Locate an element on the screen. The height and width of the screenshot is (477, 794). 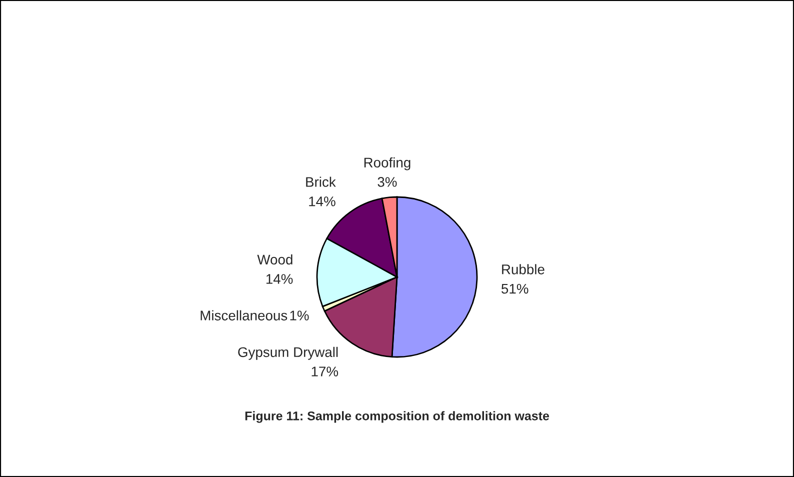
slice-label: Wood is located at coordinates (274, 259).